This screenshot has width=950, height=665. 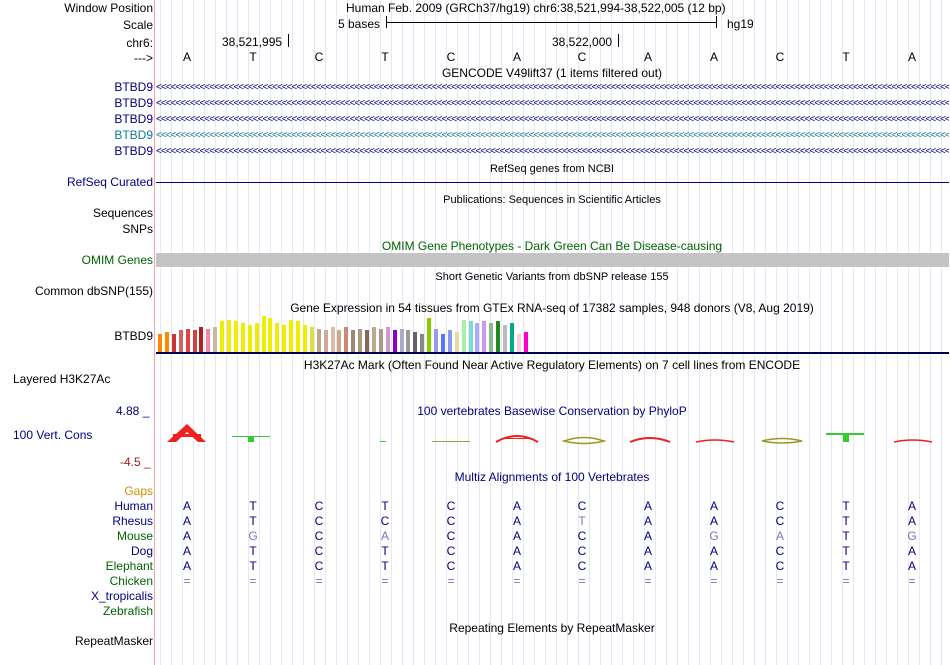 What do you see at coordinates (132, 521) in the screenshot?
I see `species-label: Rhesus` at bounding box center [132, 521].